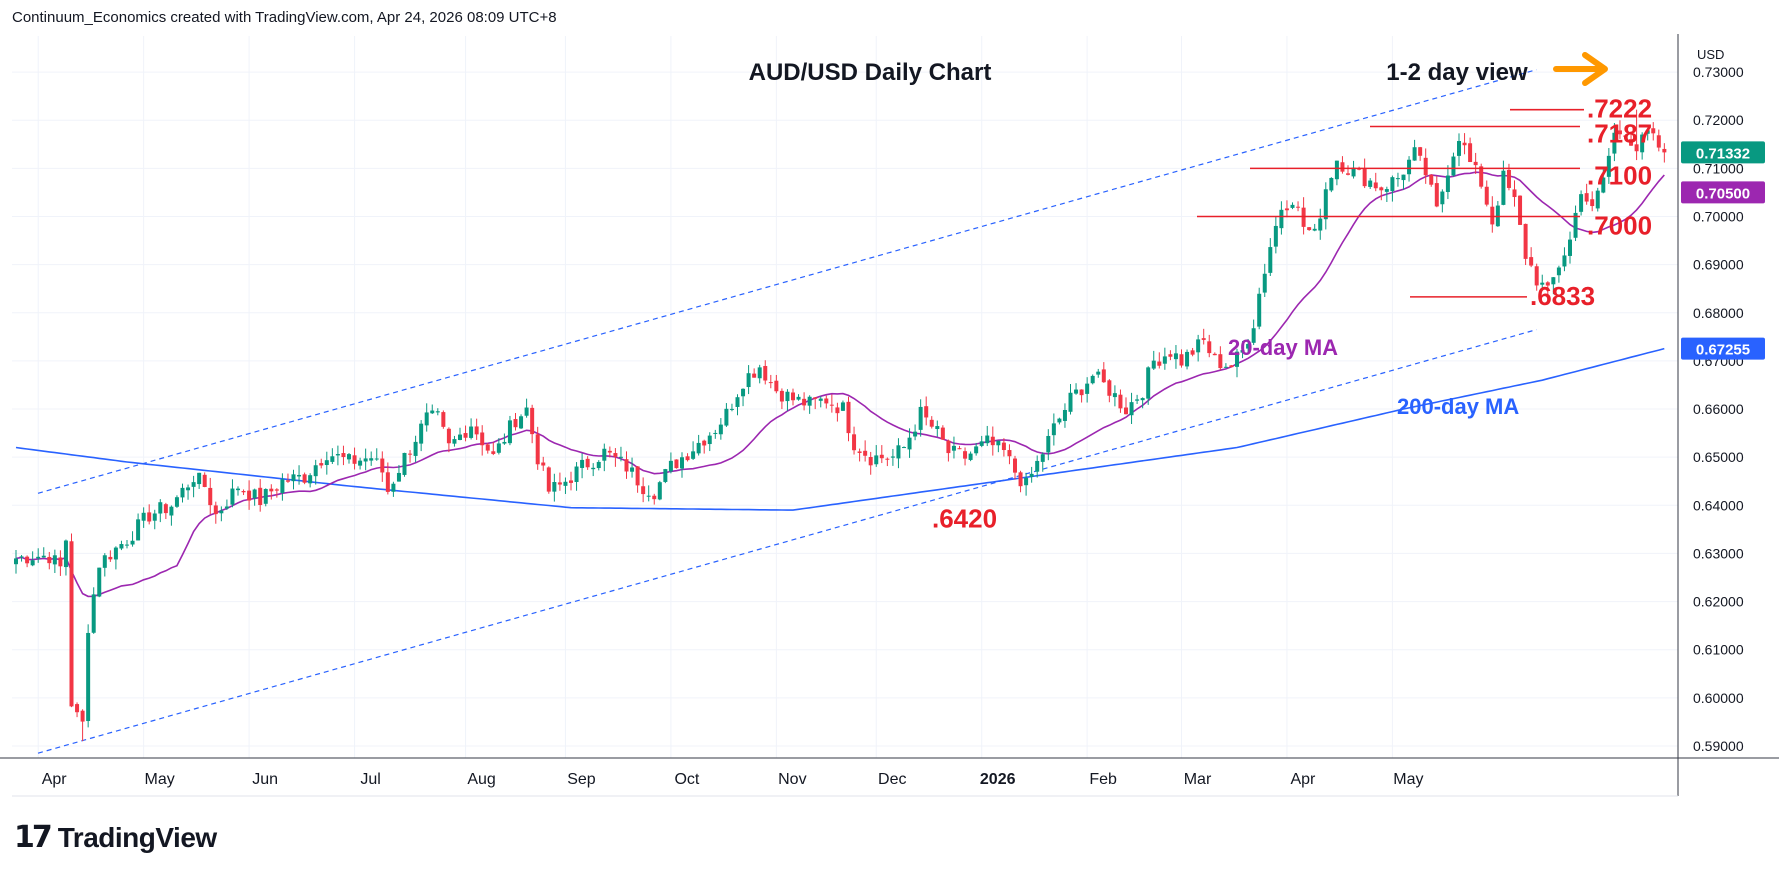  I want to click on chart-title: AUD/USD Daily Chart, so click(870, 72).